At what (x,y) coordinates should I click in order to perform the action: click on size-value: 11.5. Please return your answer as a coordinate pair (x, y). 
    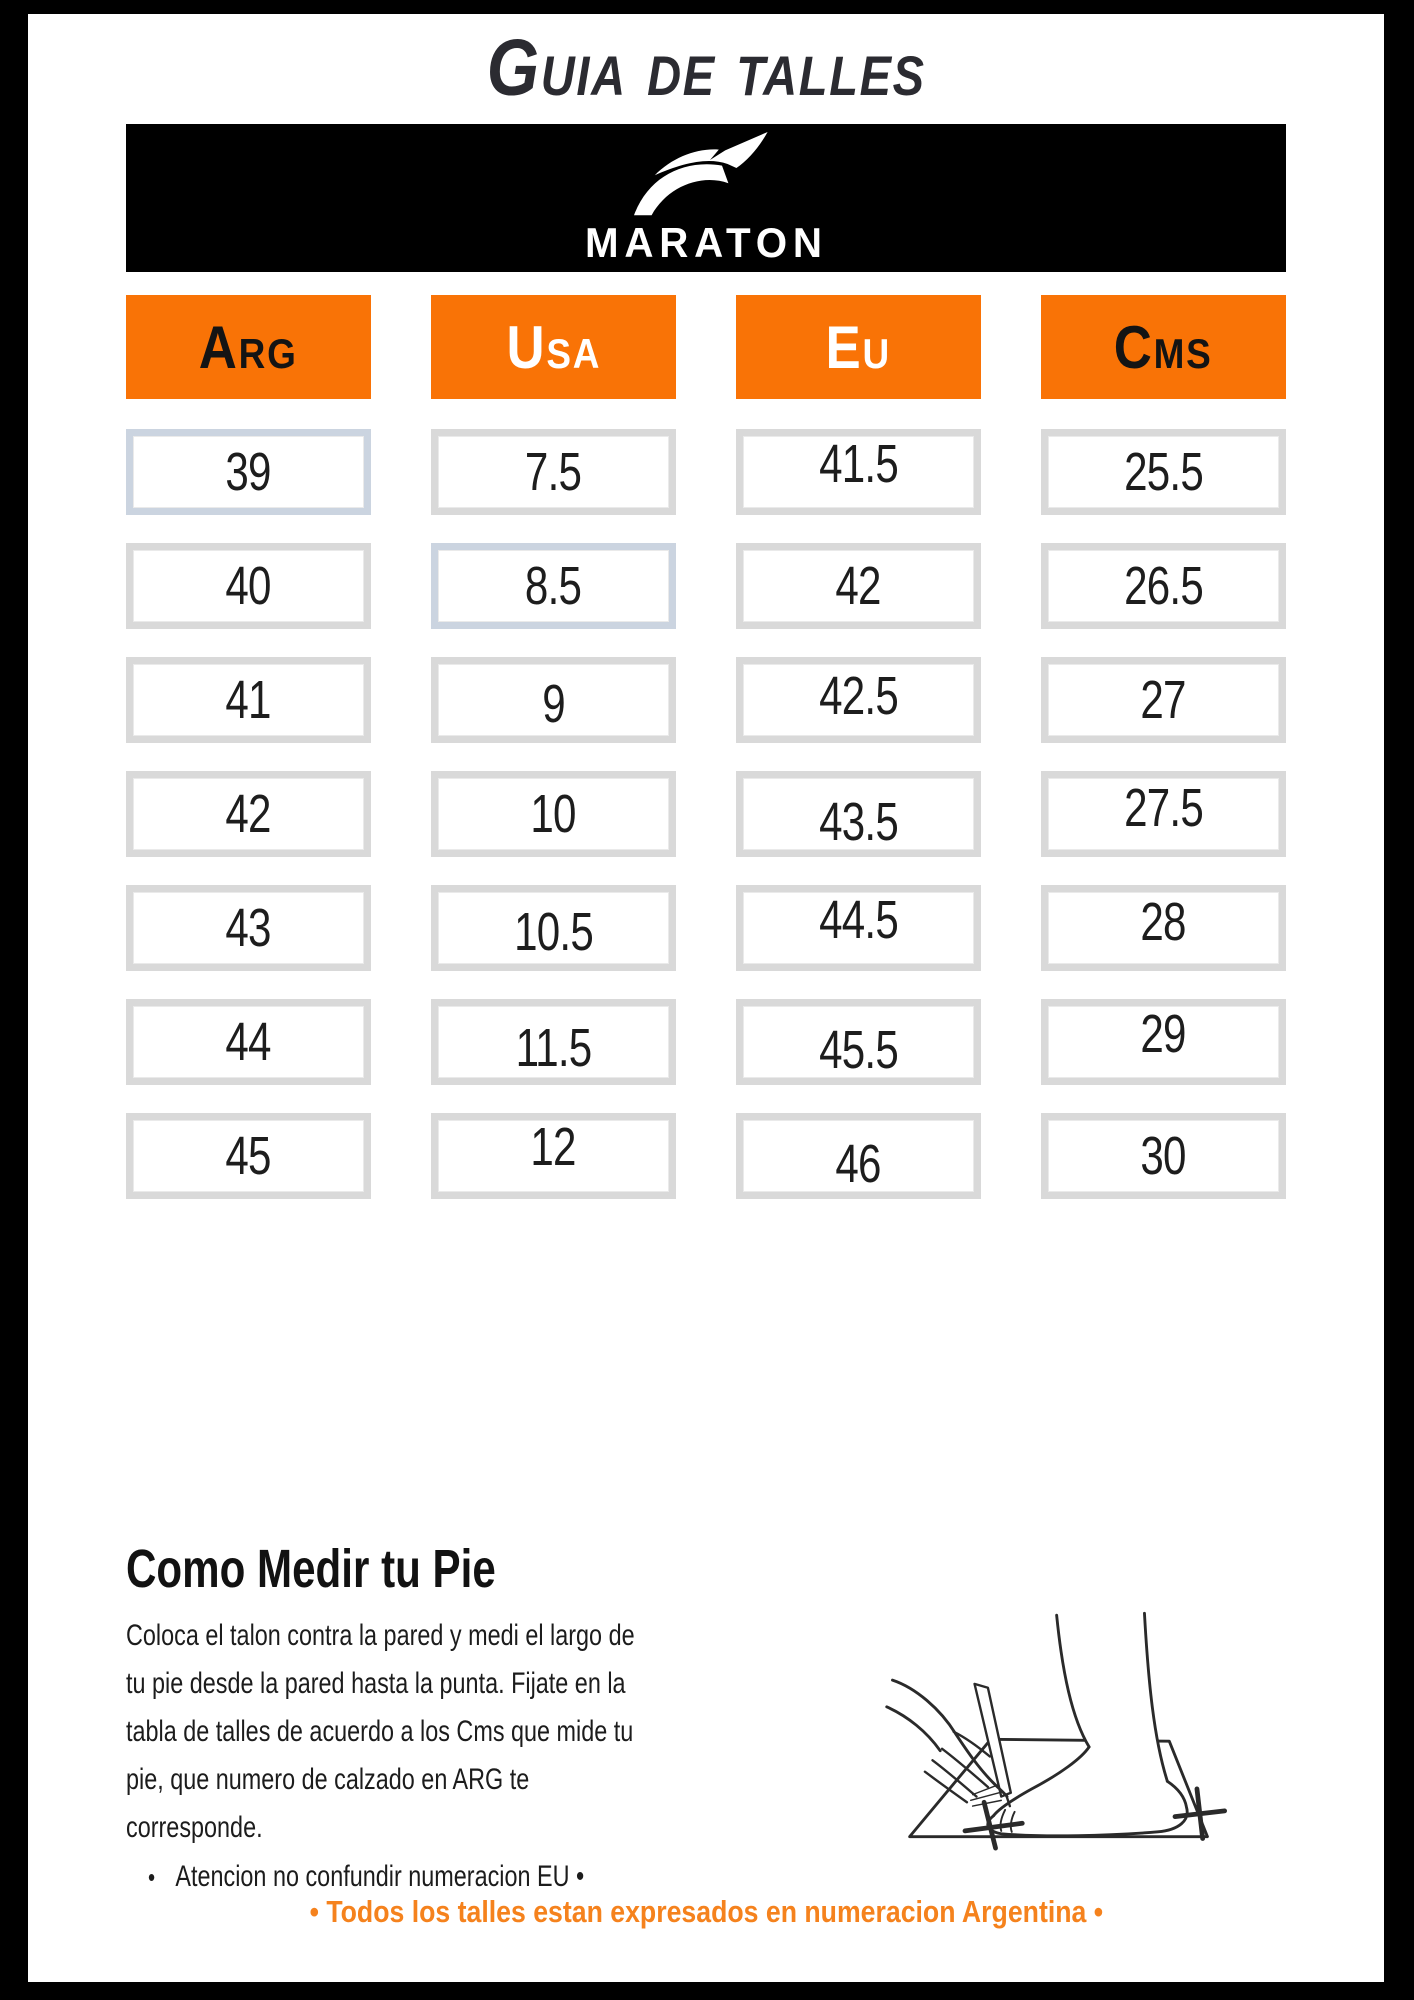
    Looking at the image, I should click on (554, 1048).